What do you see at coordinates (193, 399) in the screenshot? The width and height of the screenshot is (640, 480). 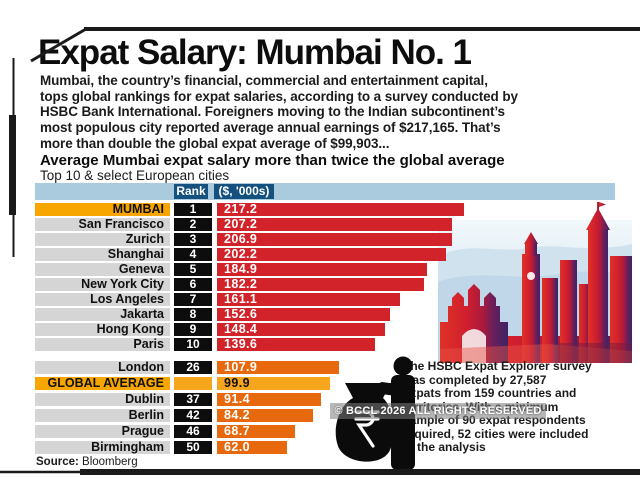 I see `rank-cell: 37` at bounding box center [193, 399].